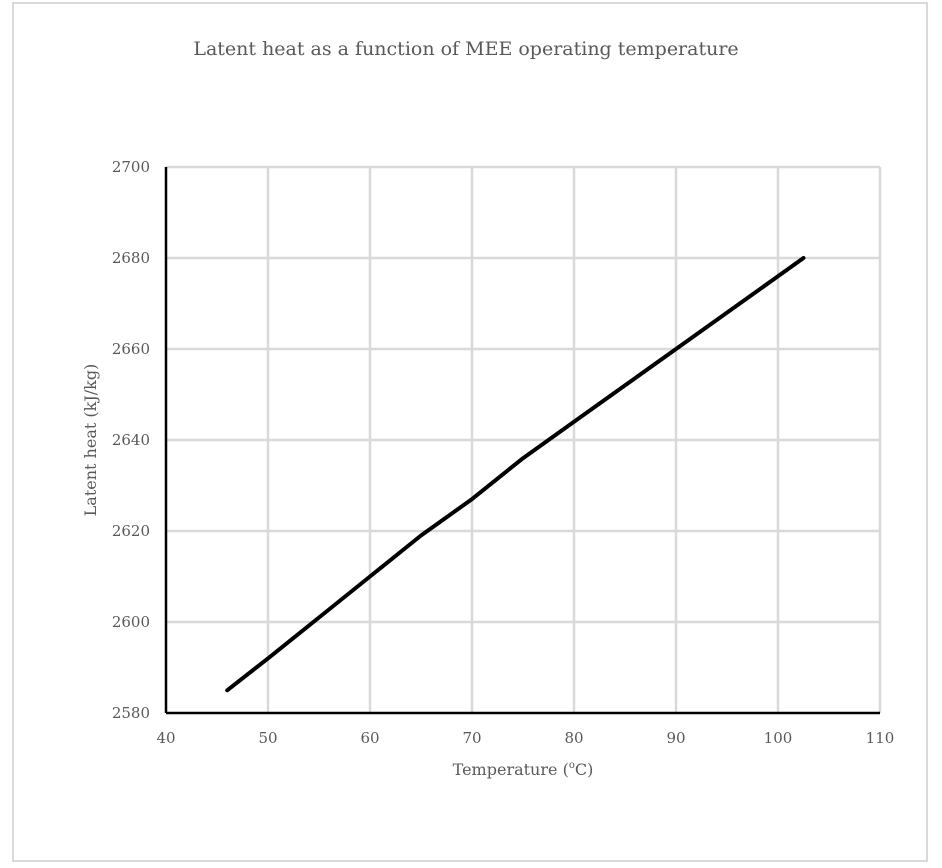  I want to click on y-tick-label: 2680, so click(131, 258).